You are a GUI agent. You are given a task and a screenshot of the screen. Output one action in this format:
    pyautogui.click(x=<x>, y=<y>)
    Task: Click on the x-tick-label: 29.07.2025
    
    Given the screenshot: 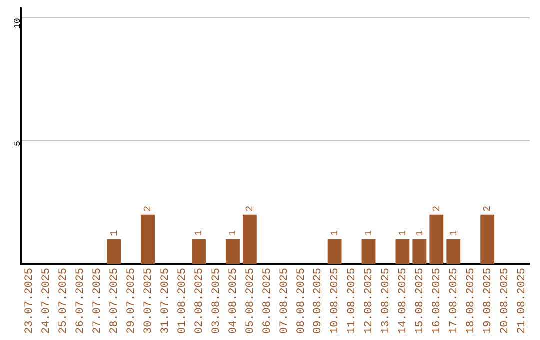 What is the action you would take?
    pyautogui.click(x=132, y=301)
    